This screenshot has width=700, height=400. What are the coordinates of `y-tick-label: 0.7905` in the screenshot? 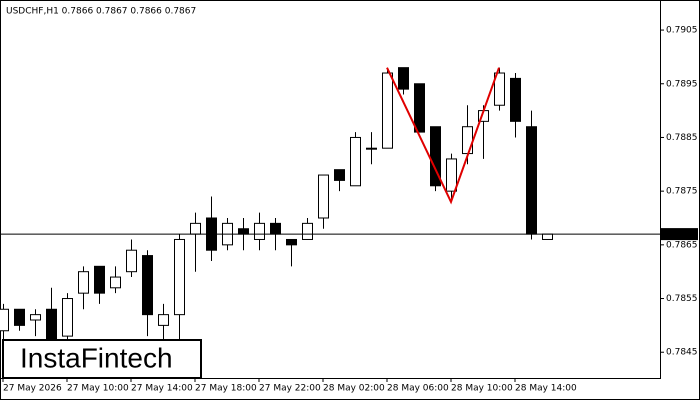 It's located at (682, 31).